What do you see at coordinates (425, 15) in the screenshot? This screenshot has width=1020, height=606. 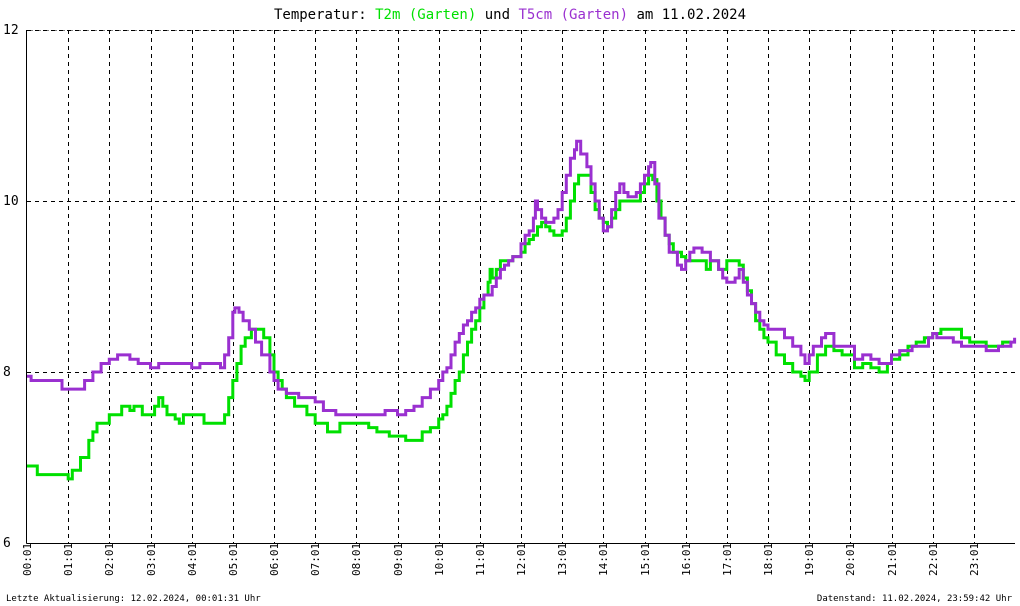 I see `title-series1: T2m (Garten)` at bounding box center [425, 15].